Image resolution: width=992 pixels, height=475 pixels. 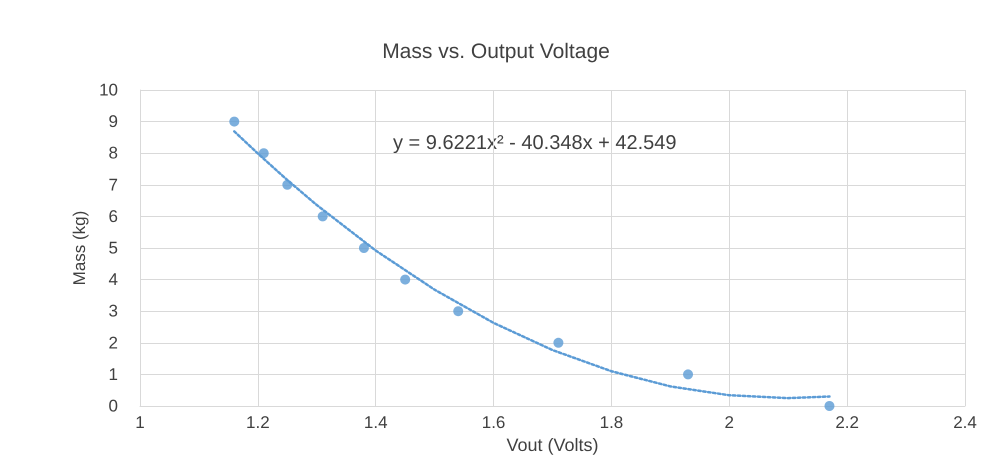 I want to click on y-tick-label: 3, so click(x=113, y=311).